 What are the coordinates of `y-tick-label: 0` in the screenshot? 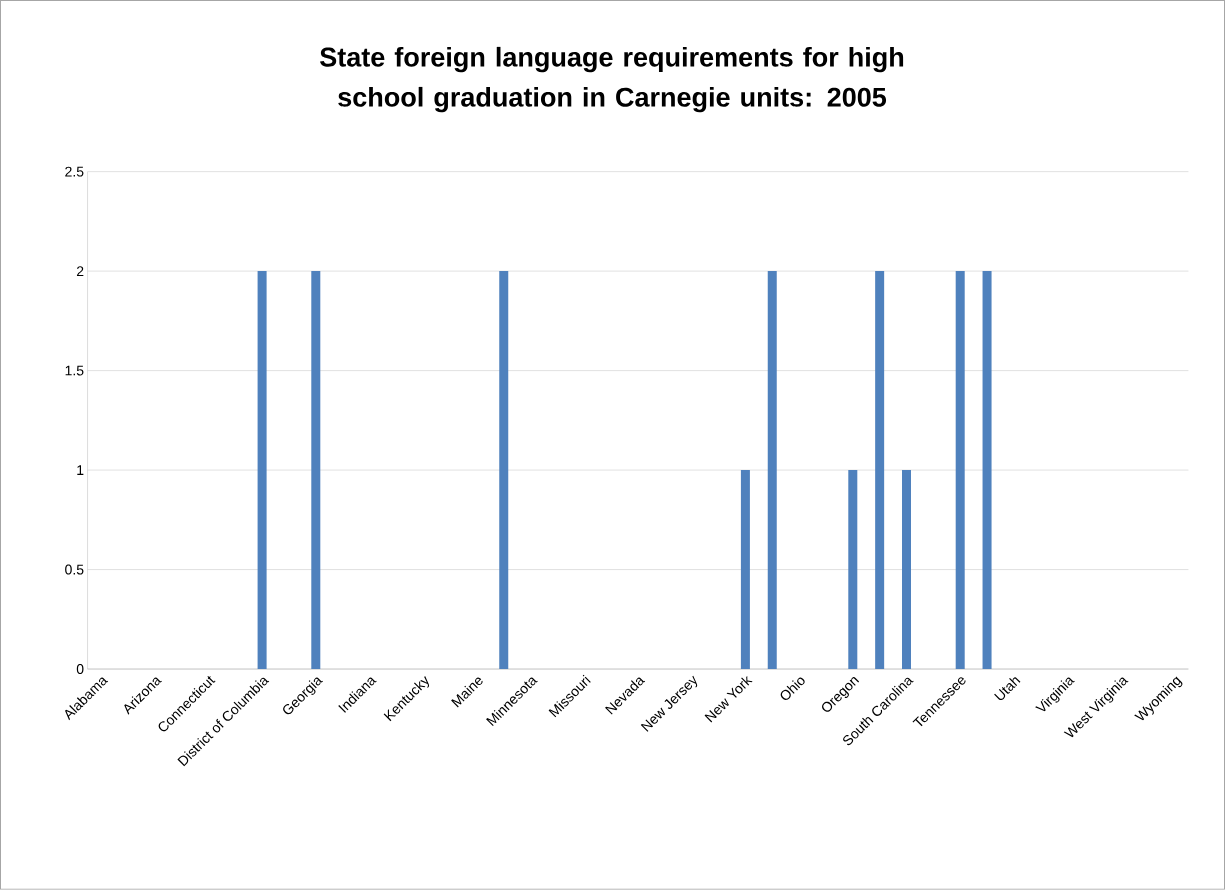 It's located at (80, 669).